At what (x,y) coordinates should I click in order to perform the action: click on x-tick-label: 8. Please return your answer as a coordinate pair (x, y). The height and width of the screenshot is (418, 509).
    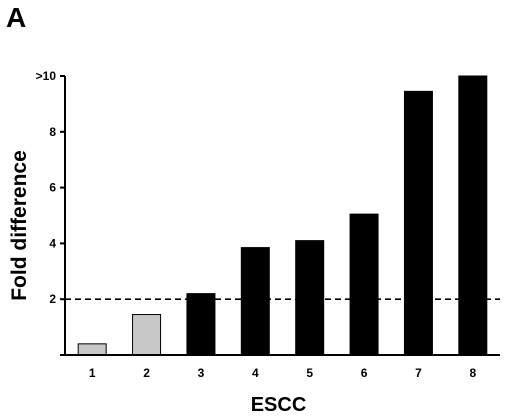
    Looking at the image, I should click on (472, 373).